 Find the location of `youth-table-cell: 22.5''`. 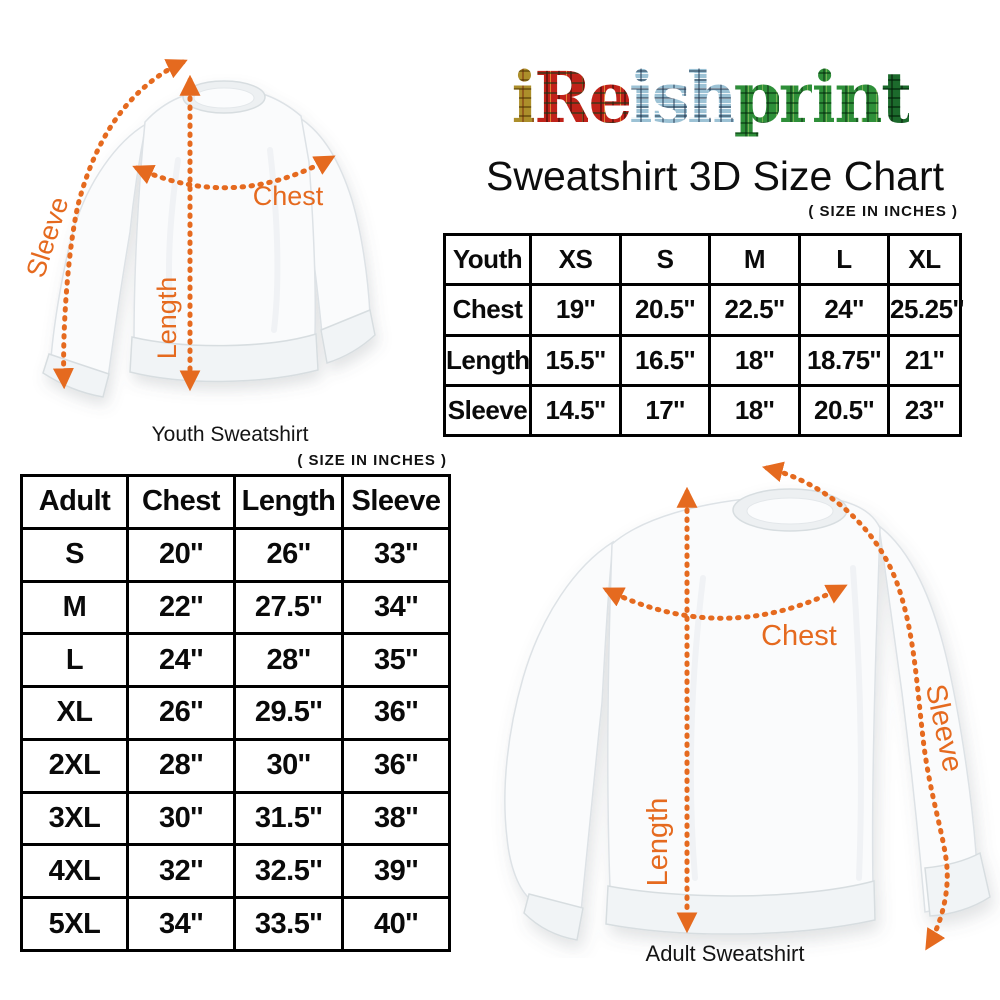

youth-table-cell: 22.5'' is located at coordinates (754, 310).